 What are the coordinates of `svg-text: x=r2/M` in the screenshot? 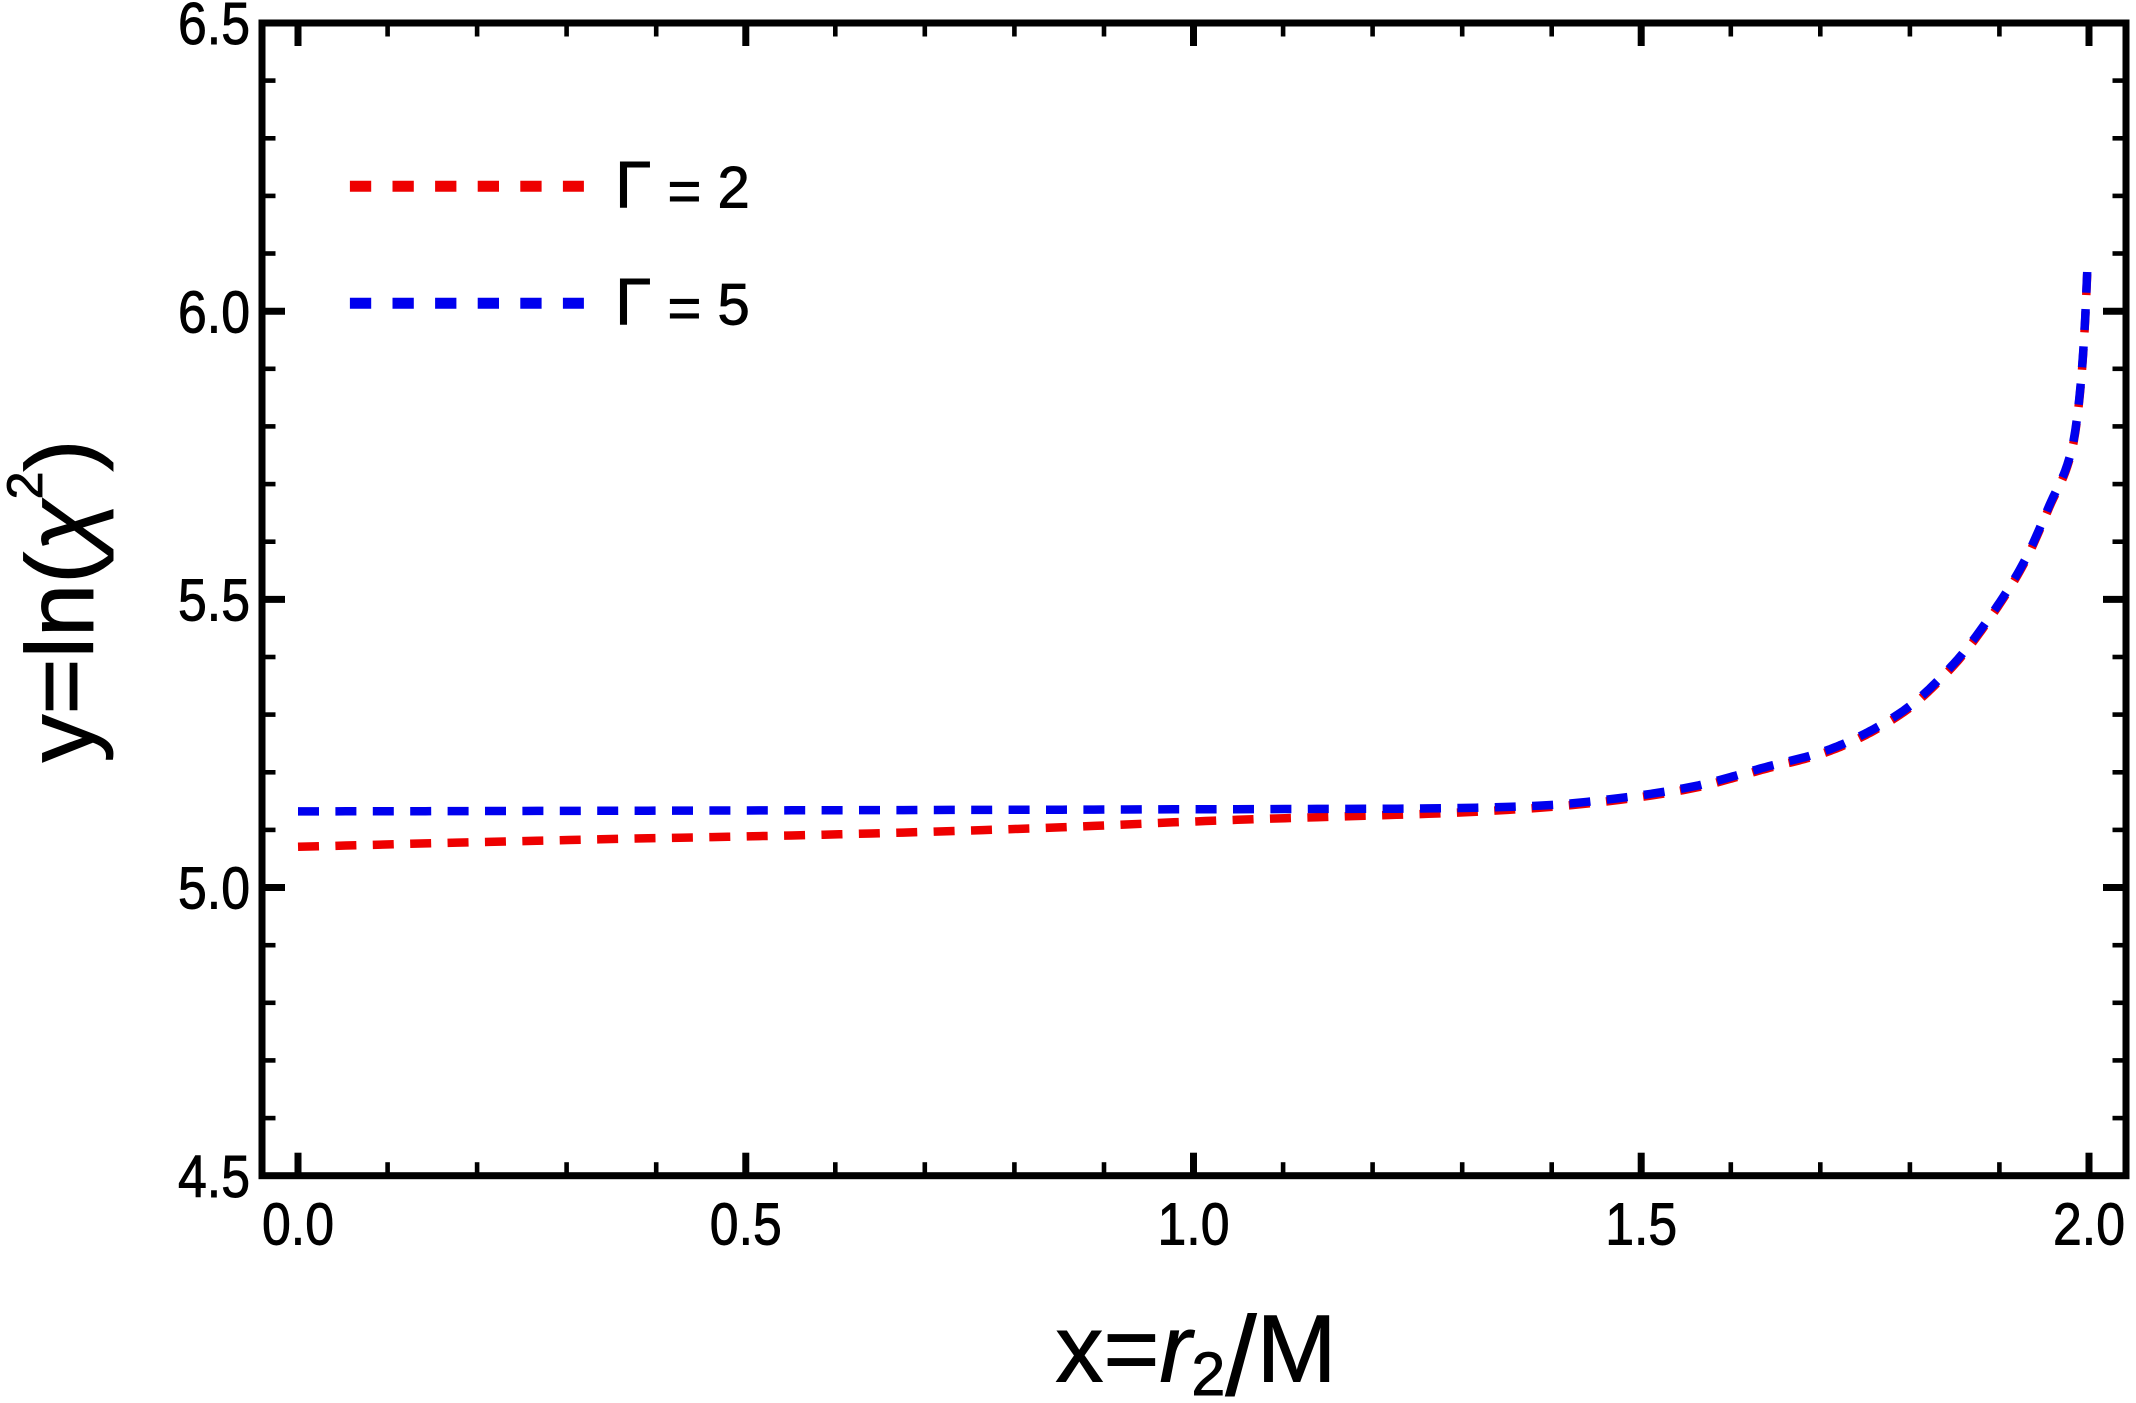 It's located at (1195, 1345).